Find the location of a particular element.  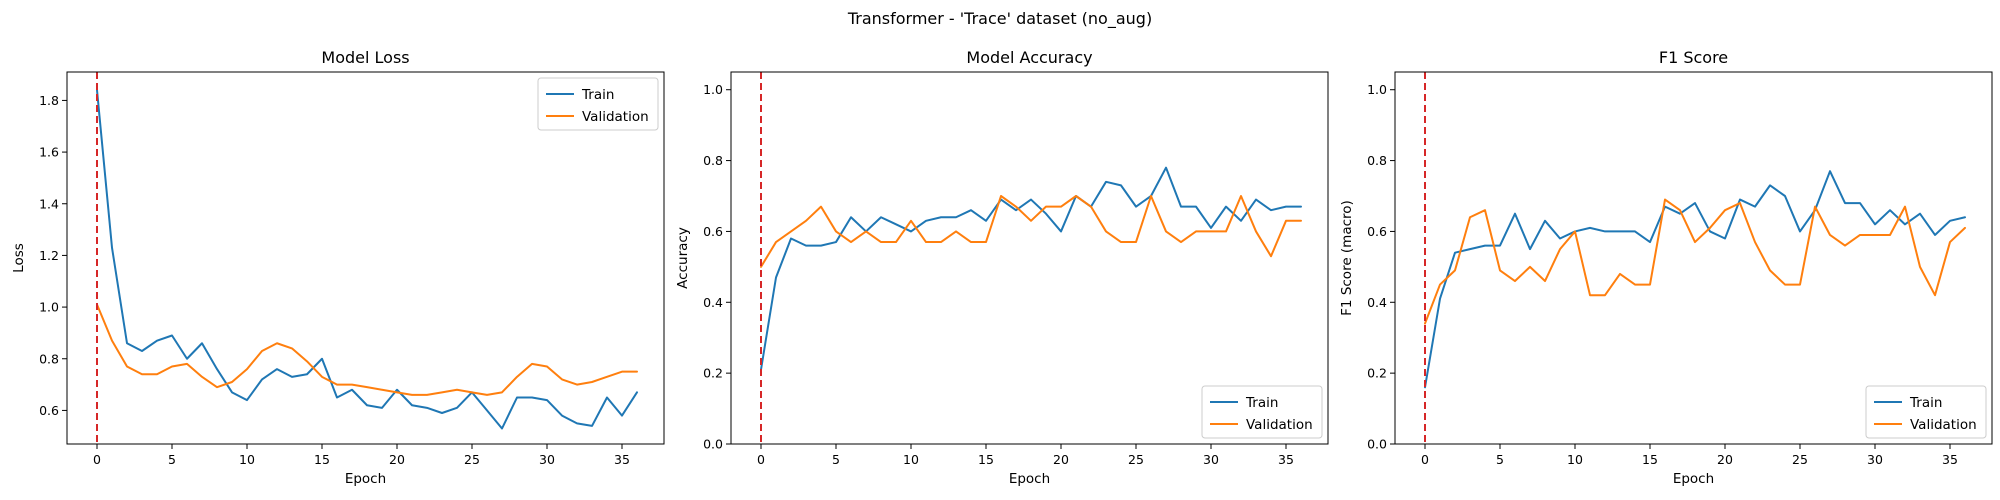

x-tick: 5 is located at coordinates (1500, 455).